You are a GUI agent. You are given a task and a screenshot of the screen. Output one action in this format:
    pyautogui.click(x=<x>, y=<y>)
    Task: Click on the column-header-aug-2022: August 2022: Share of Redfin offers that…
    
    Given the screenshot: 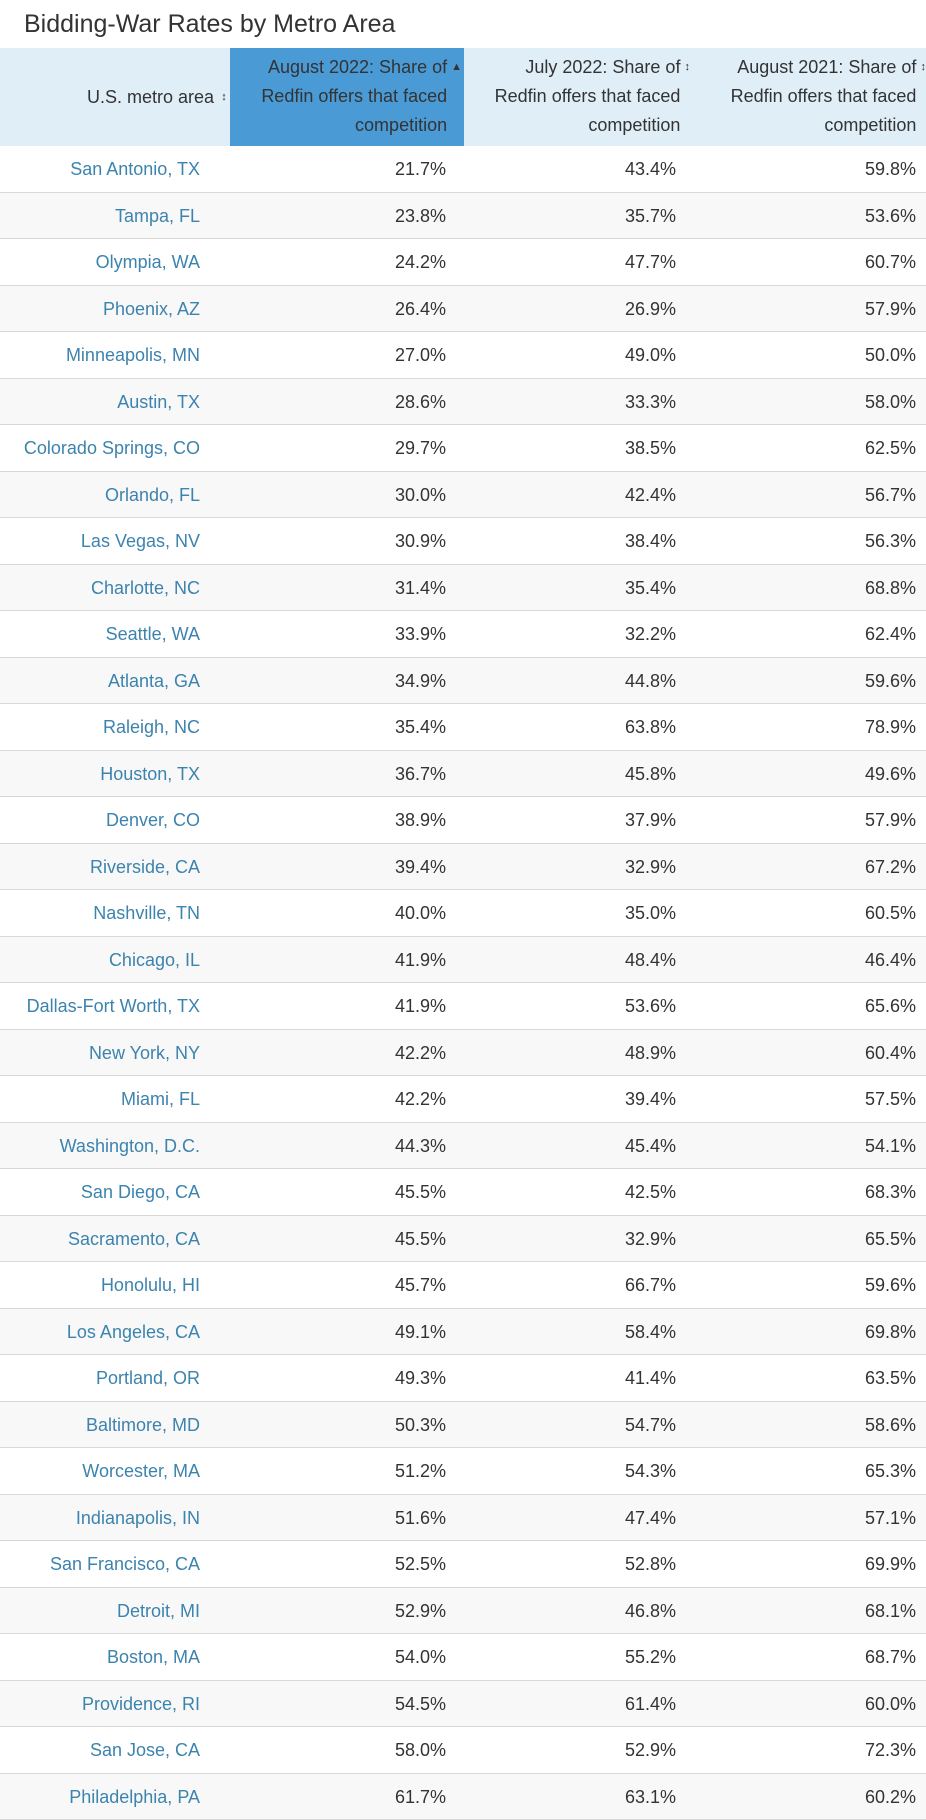 What is the action you would take?
    pyautogui.click(x=347, y=97)
    